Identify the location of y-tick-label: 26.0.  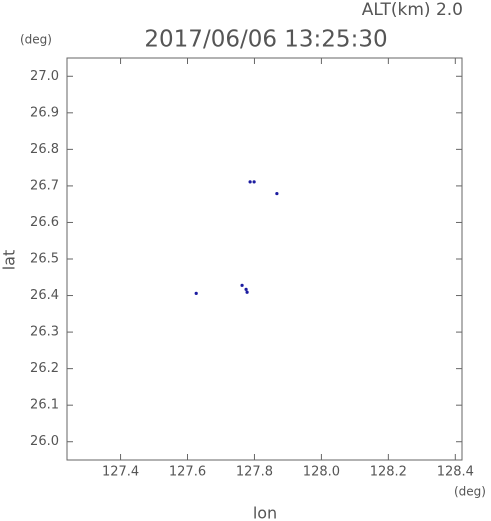
(44, 441).